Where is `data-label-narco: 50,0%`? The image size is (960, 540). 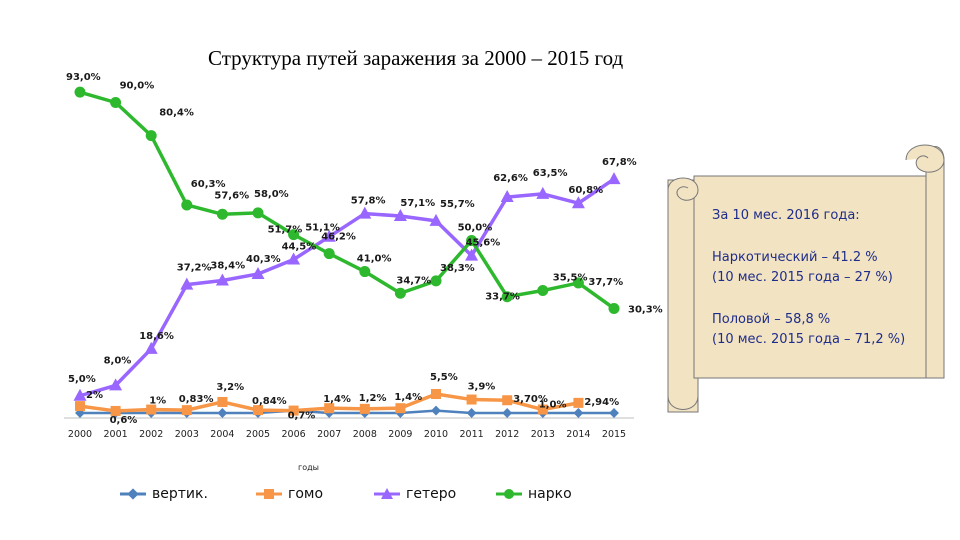 data-label-narco: 50,0% is located at coordinates (475, 228).